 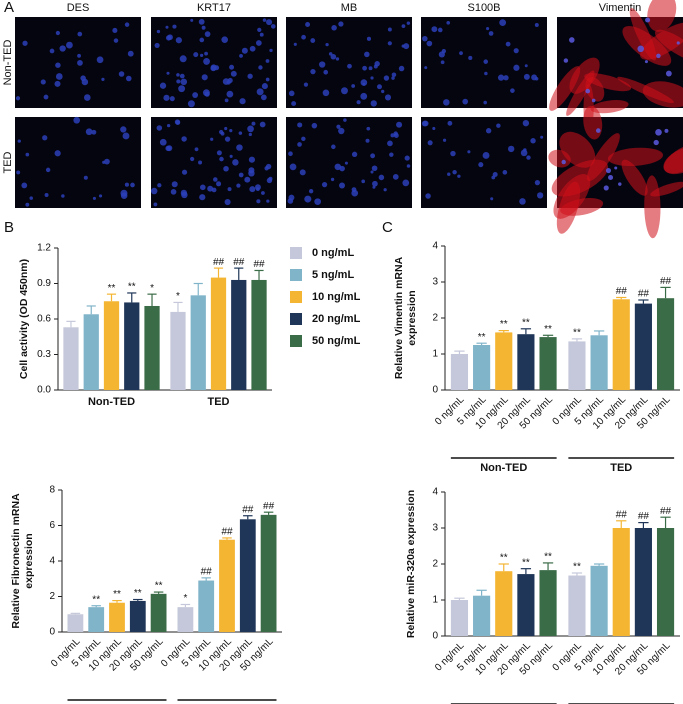 What do you see at coordinates (44, 354) in the screenshot?
I see `y-tick-label: 0.3` at bounding box center [44, 354].